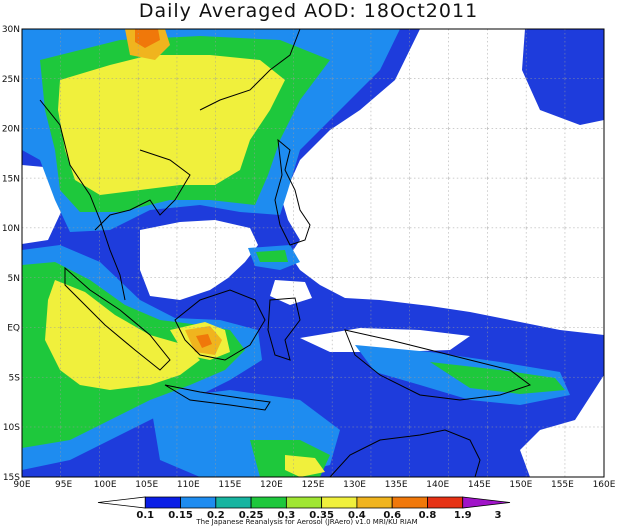 The width and height of the screenshot is (617, 527). Describe the element at coordinates (437, 485) in the screenshot. I see `lon-label: 140E` at that location.